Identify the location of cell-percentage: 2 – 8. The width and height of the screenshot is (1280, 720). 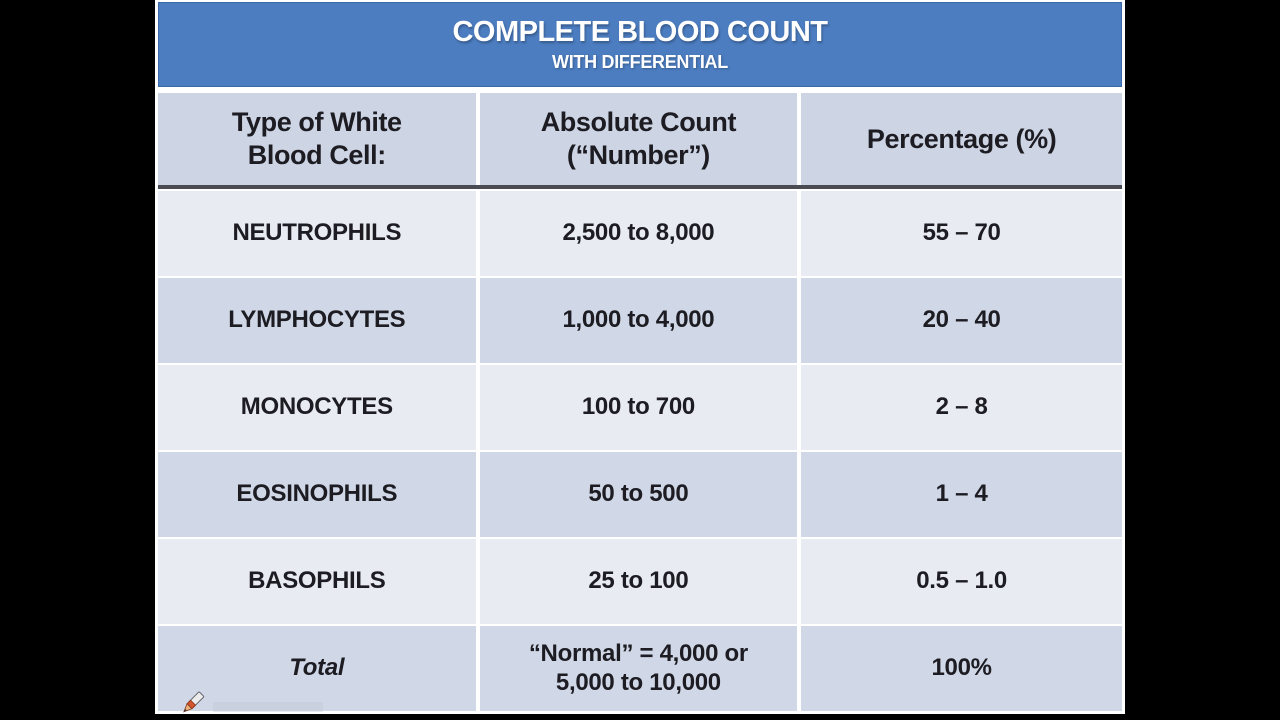
(961, 407).